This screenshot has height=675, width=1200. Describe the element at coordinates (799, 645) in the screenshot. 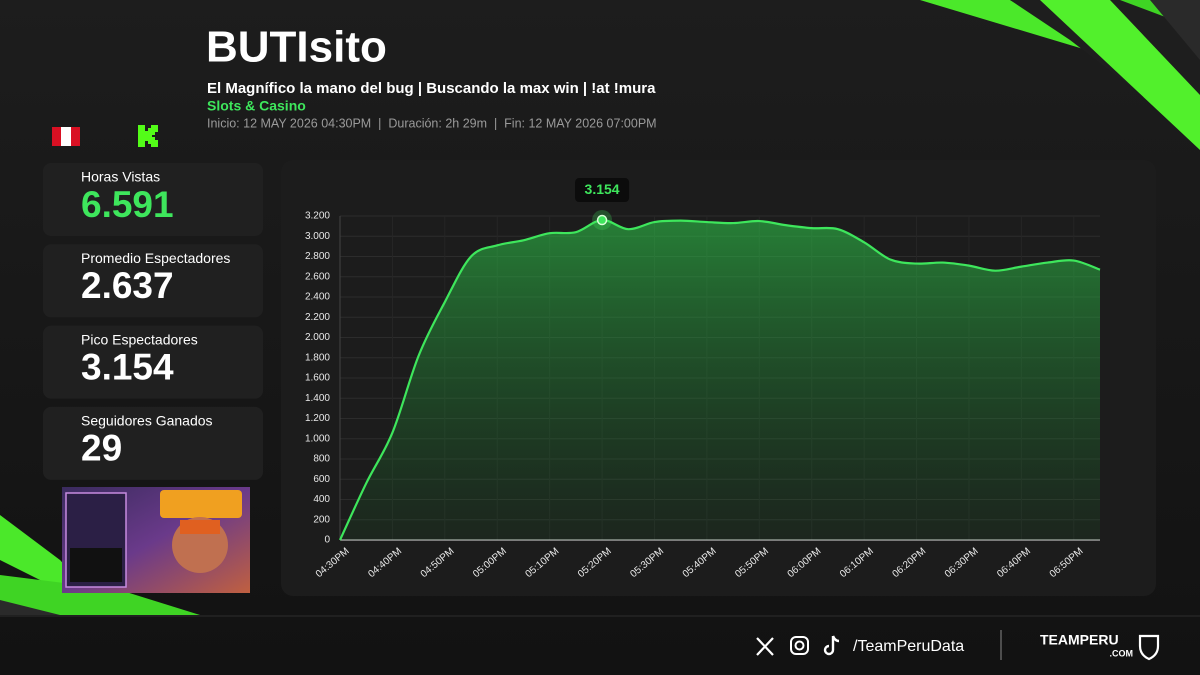

I see `instagram-icon` at that location.